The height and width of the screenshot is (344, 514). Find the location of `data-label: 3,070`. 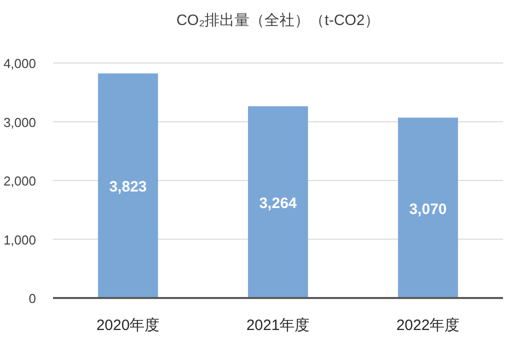

data-label: 3,070 is located at coordinates (428, 209).